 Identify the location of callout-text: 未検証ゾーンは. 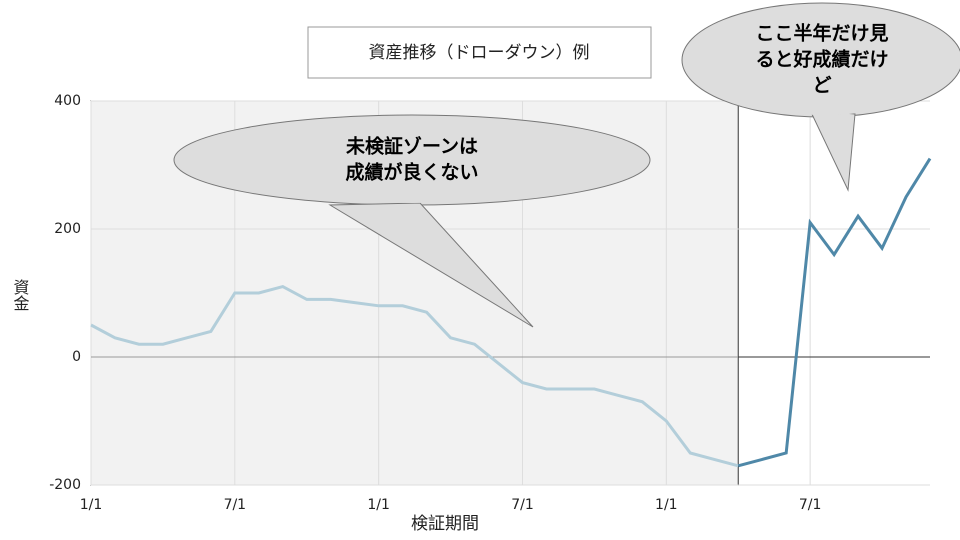
(411, 146).